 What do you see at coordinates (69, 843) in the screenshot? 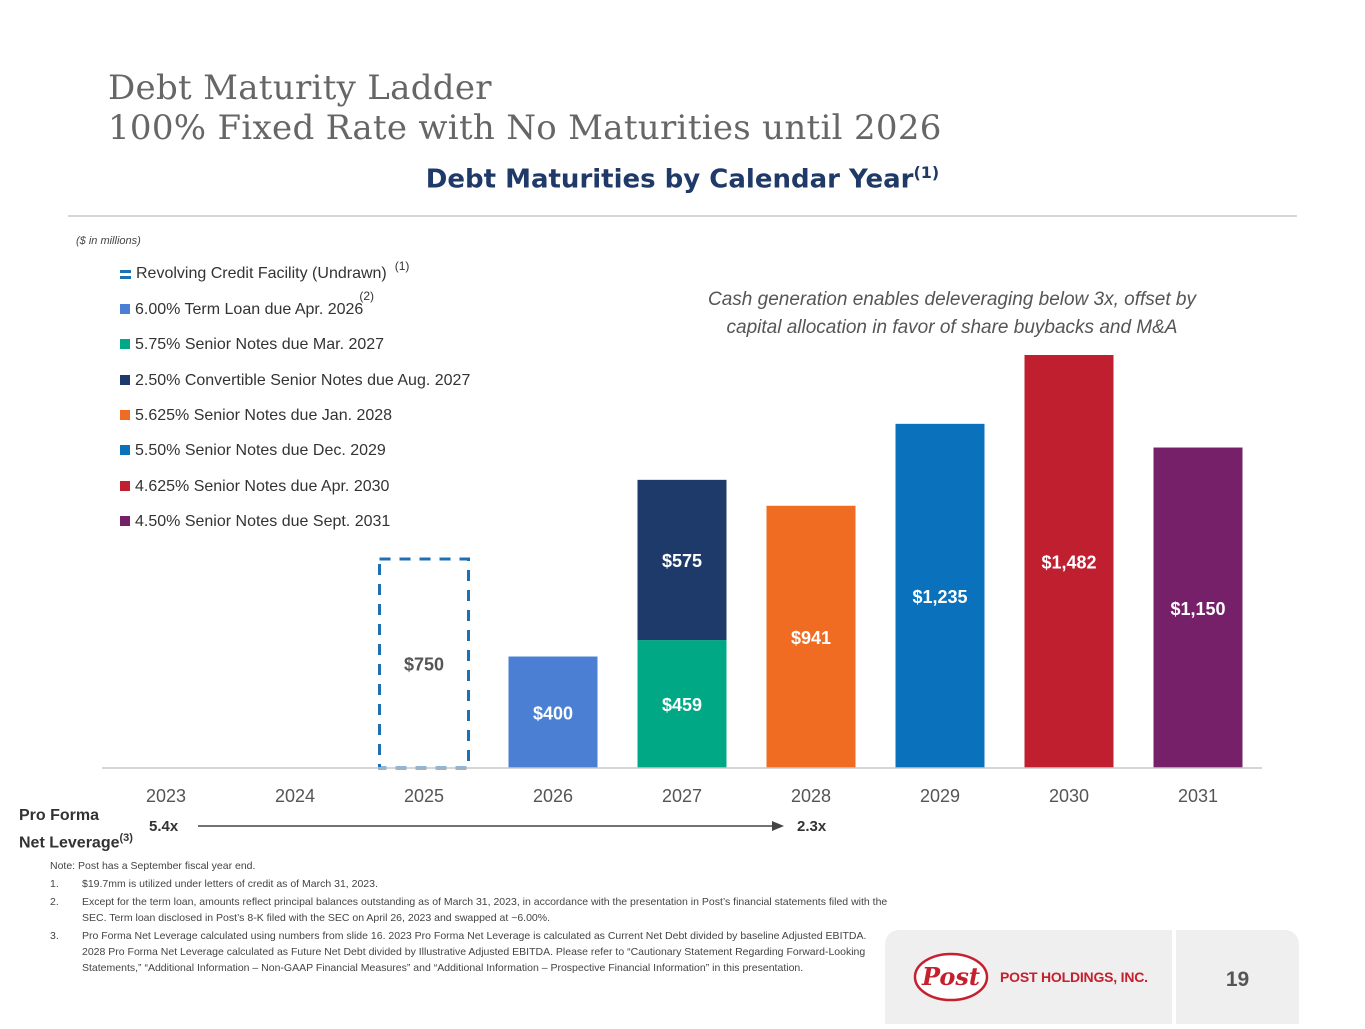
I see `leverage-label-line2: Net Leverage` at bounding box center [69, 843].